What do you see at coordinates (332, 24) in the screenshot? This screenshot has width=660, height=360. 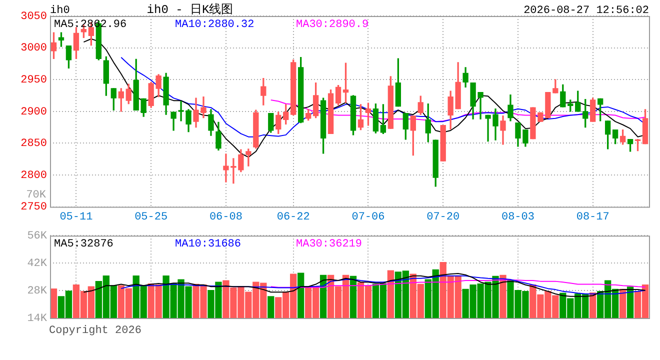 I see `text: MA30:2890.9` at bounding box center [332, 24].